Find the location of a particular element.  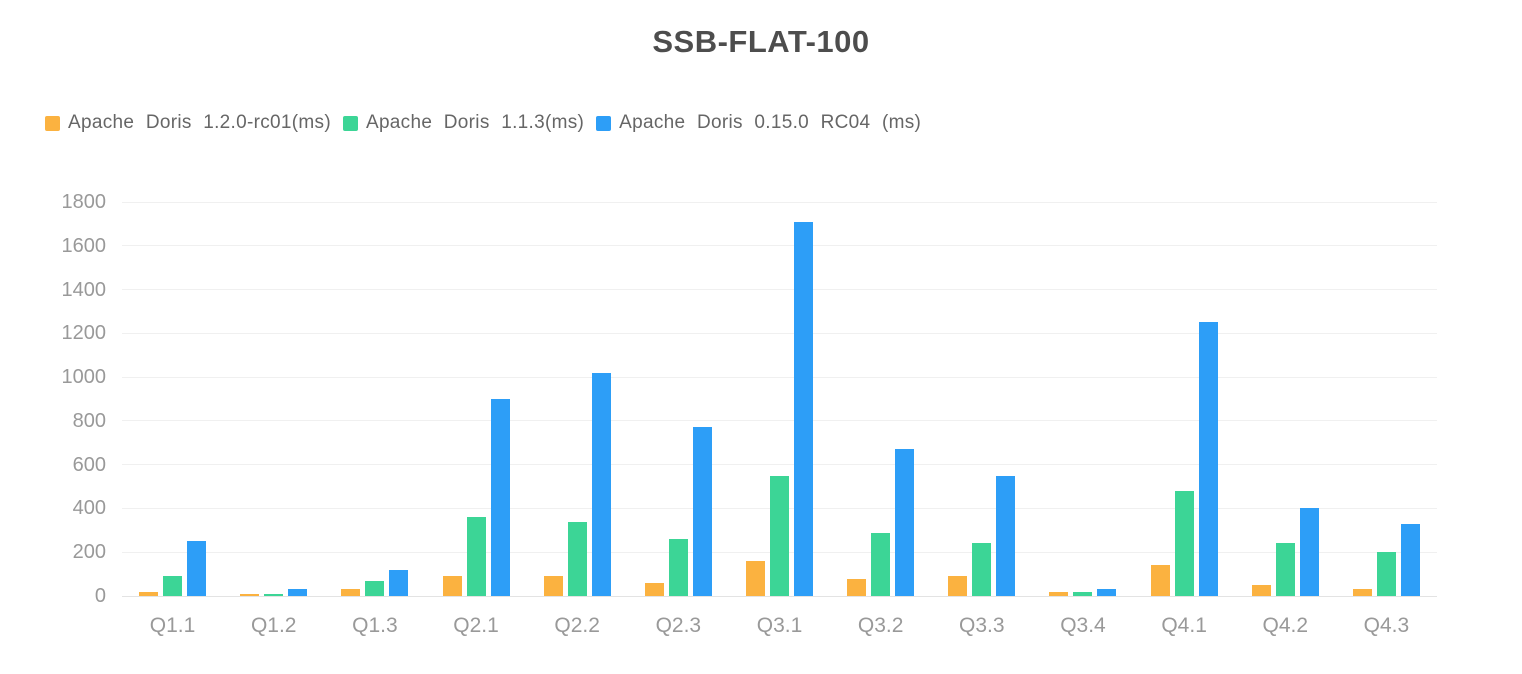

bar-q4-2-apache-doris-1-2-0-rc01-ms is located at coordinates (1261, 590).